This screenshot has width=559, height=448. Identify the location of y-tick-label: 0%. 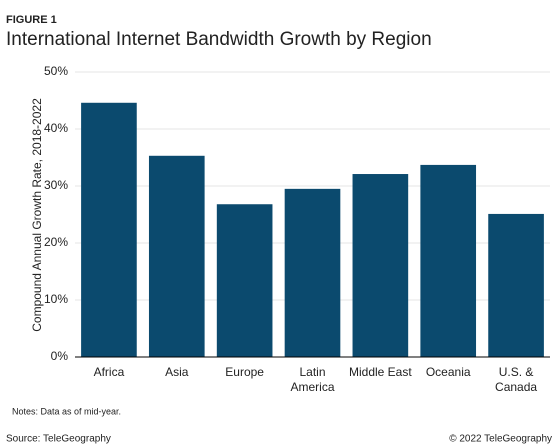
(60, 356).